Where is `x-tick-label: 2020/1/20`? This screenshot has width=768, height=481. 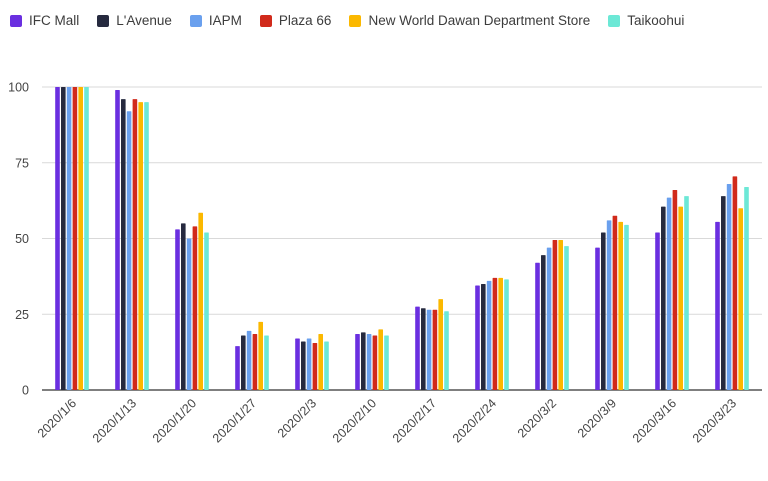
x-tick-label: 2020/1/20 is located at coordinates (174, 420).